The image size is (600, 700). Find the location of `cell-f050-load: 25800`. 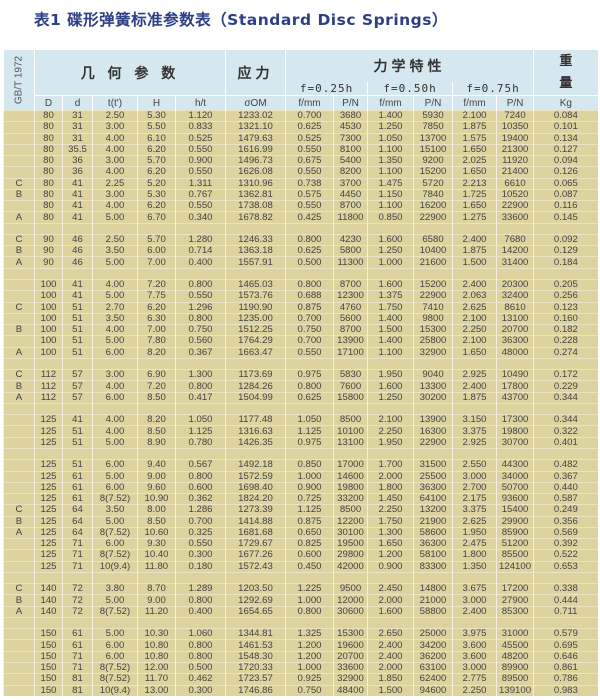

cell-f050-load: 25800 is located at coordinates (433, 341).